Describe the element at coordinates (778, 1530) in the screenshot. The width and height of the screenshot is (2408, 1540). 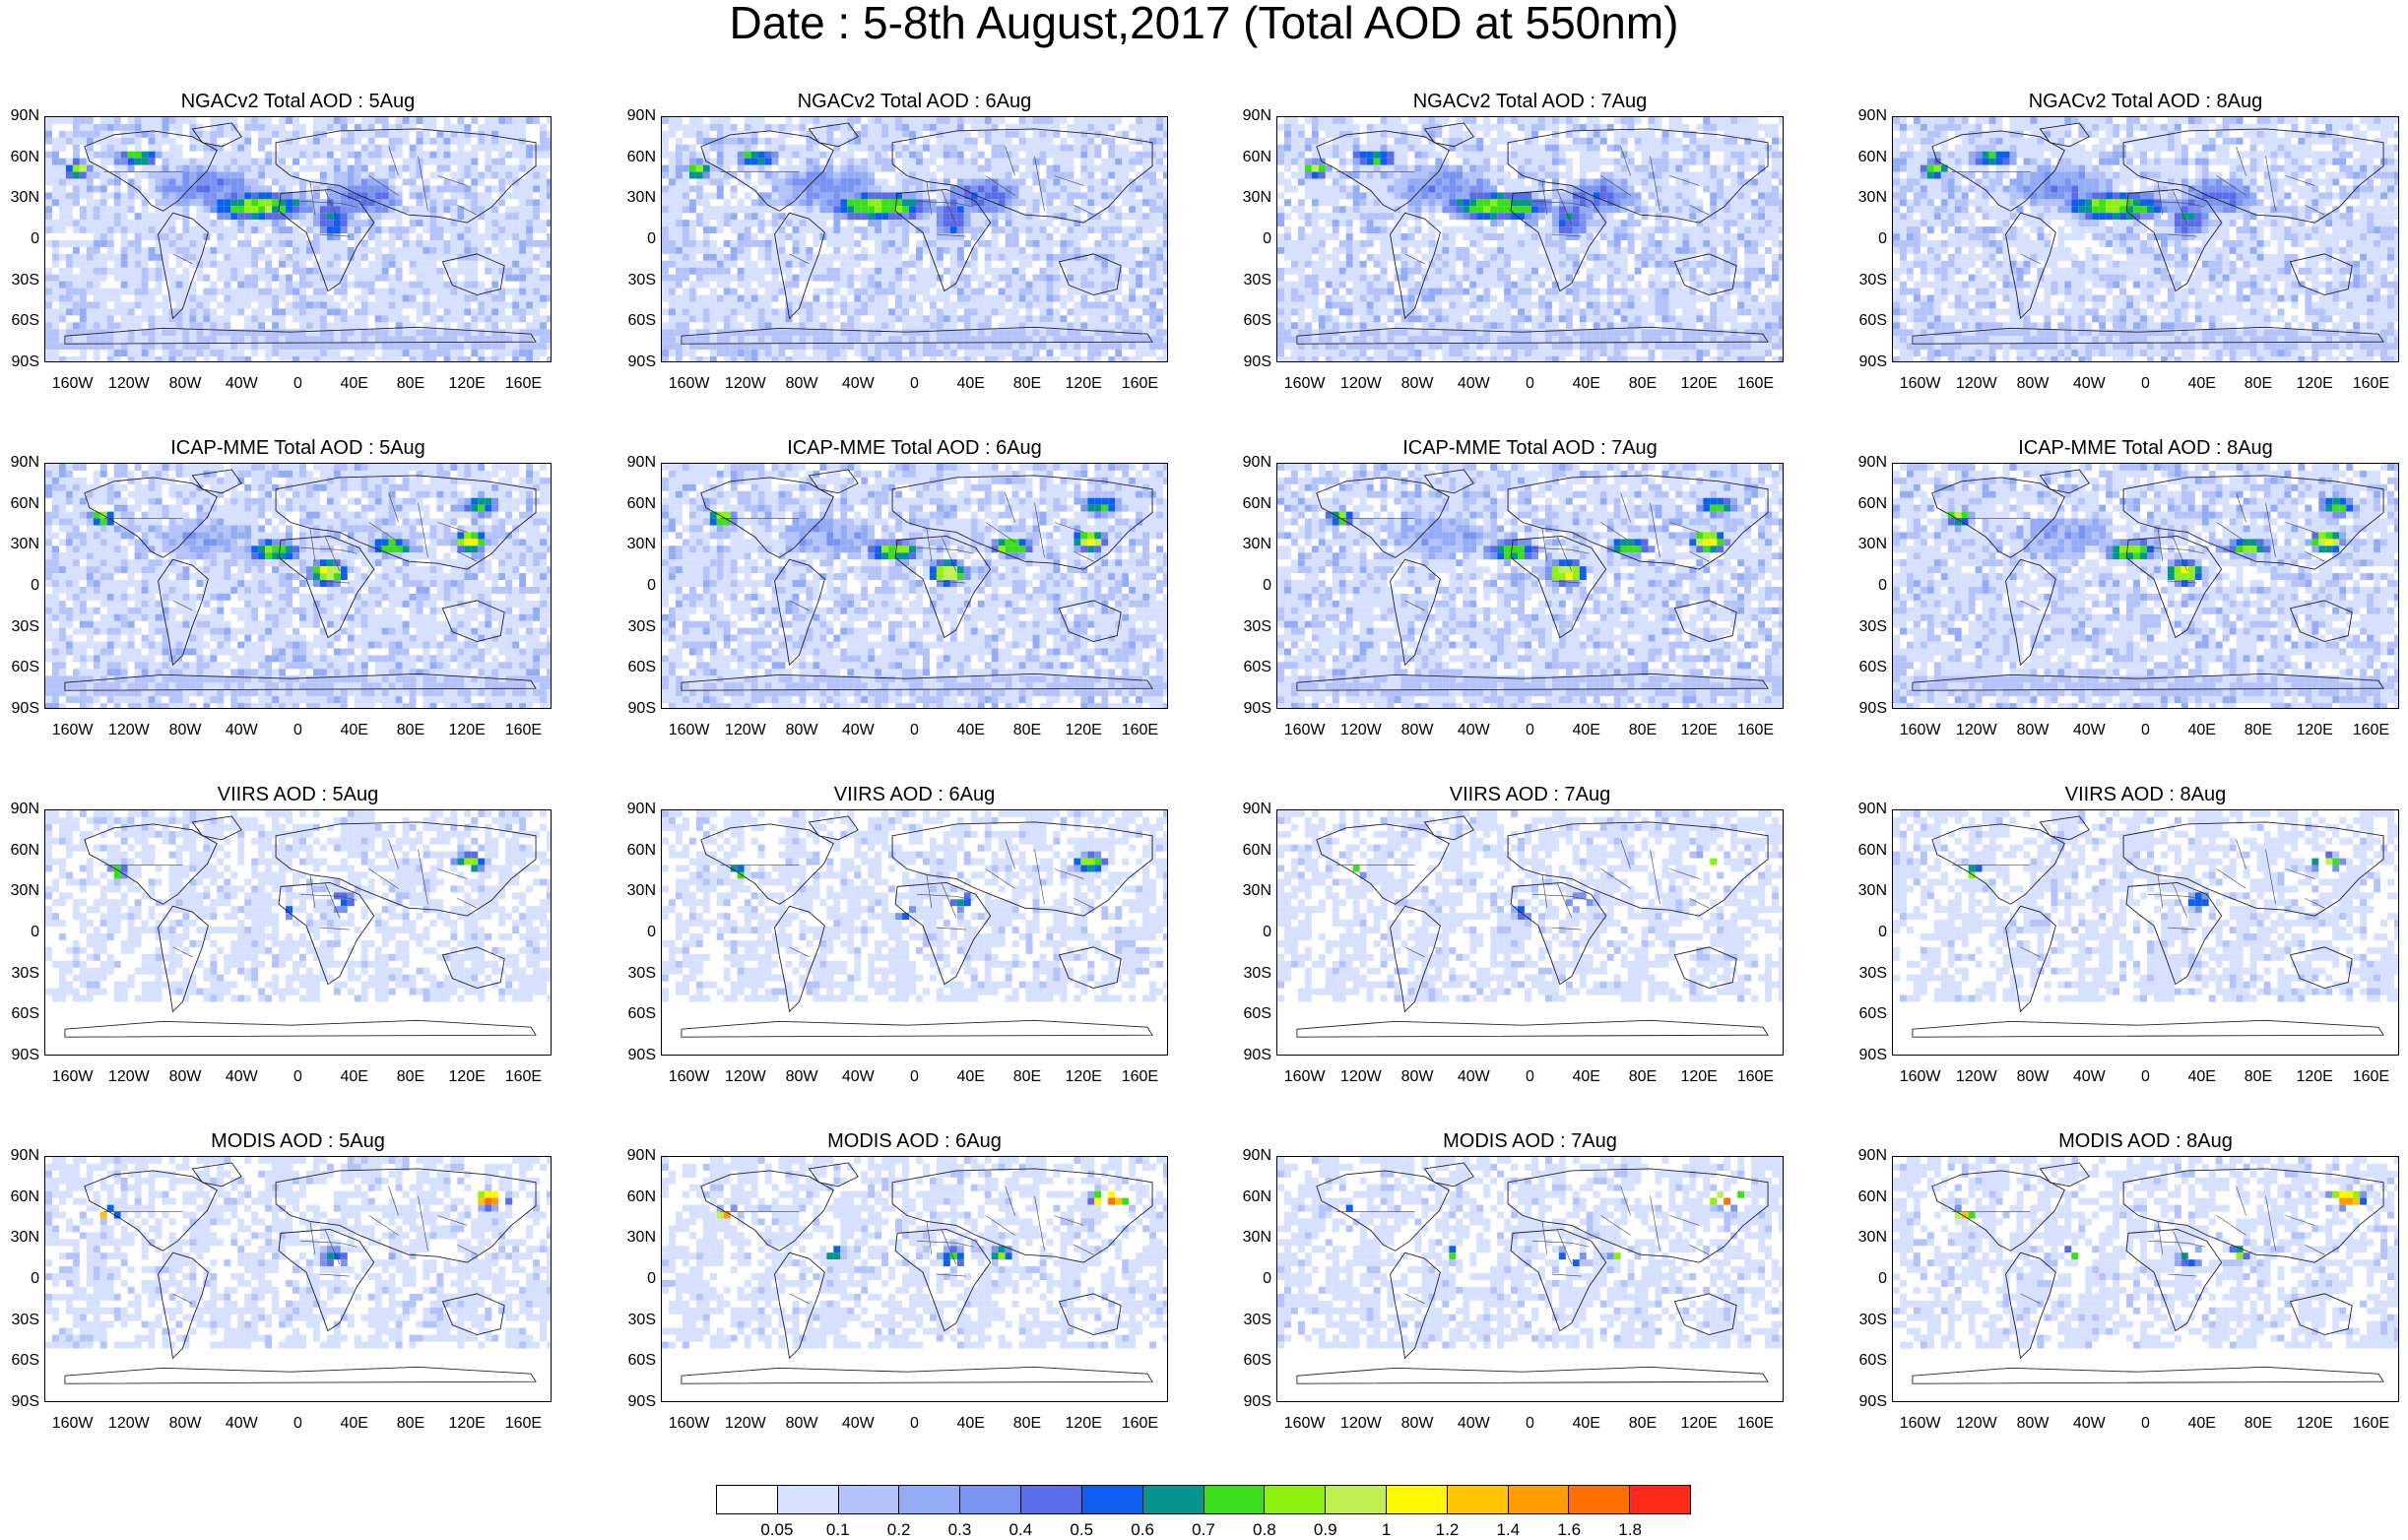
I see `colorbar-label: 0.05` at that location.